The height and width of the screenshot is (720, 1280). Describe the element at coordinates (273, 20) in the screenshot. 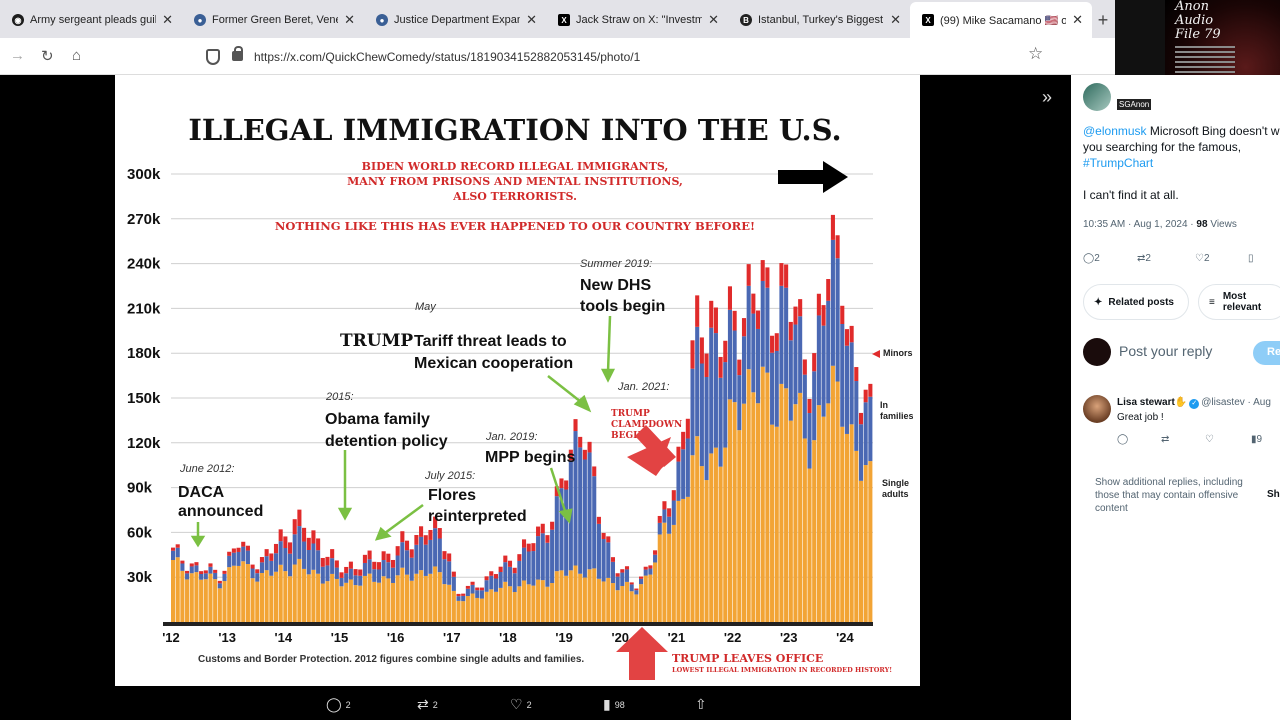

I see `tab-1: ● Former Green Beret, Venezu ✕` at that location.